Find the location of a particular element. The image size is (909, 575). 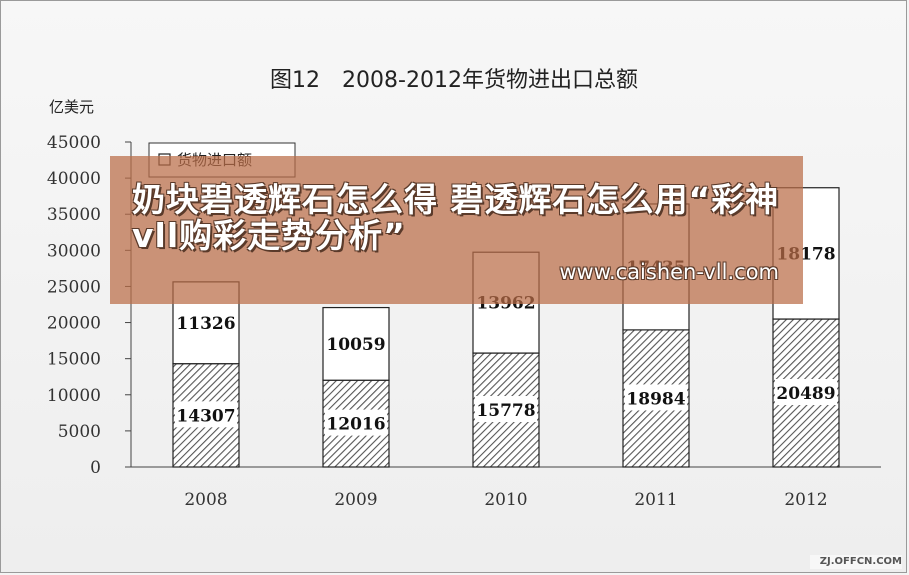

chart-title: 图12 2008-2012年货物进出口总额 is located at coordinates (454, 80).